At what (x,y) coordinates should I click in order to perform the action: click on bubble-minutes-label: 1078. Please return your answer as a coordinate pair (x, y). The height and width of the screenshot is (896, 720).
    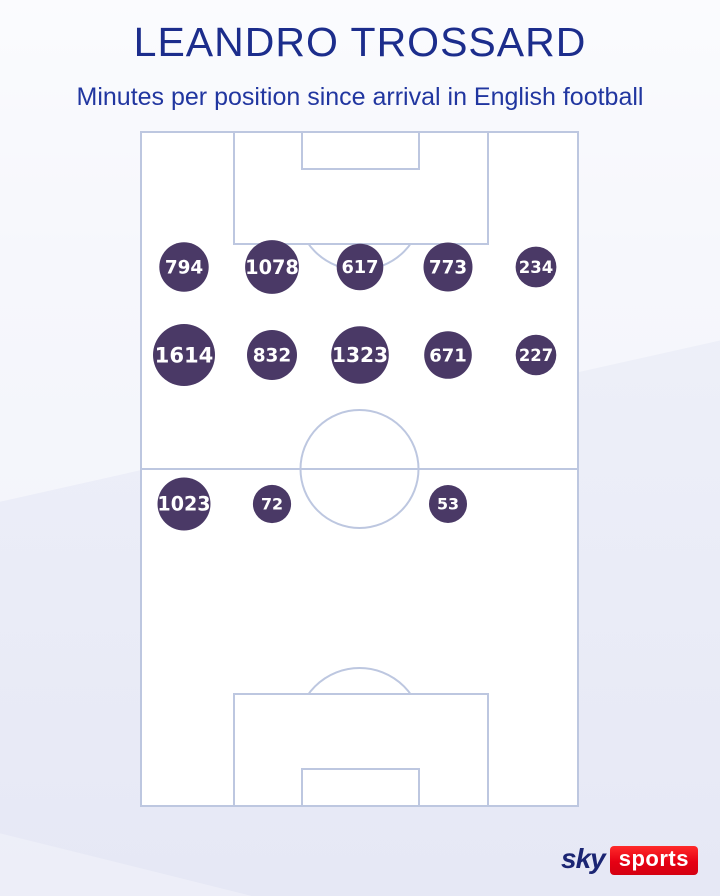
    Looking at the image, I should click on (272, 267).